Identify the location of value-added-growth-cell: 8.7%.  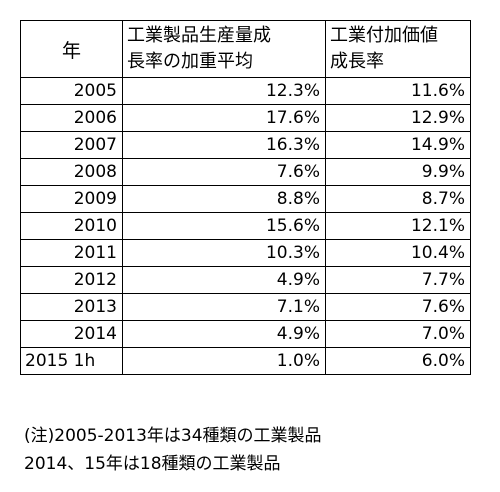
(398, 199).